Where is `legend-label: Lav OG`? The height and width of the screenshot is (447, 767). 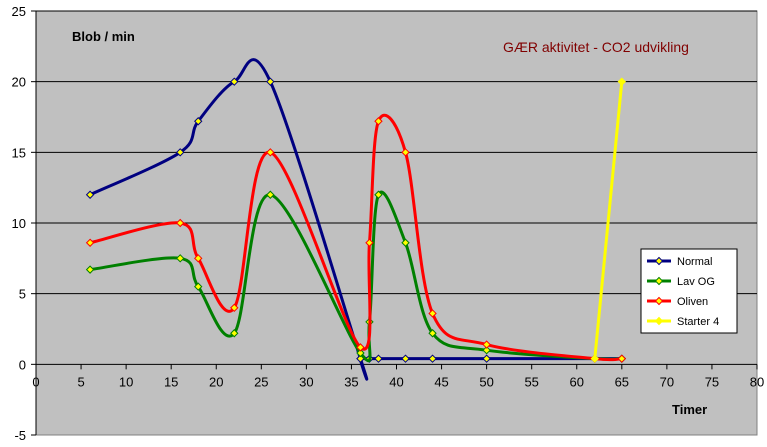 legend-label: Lav OG is located at coordinates (696, 282).